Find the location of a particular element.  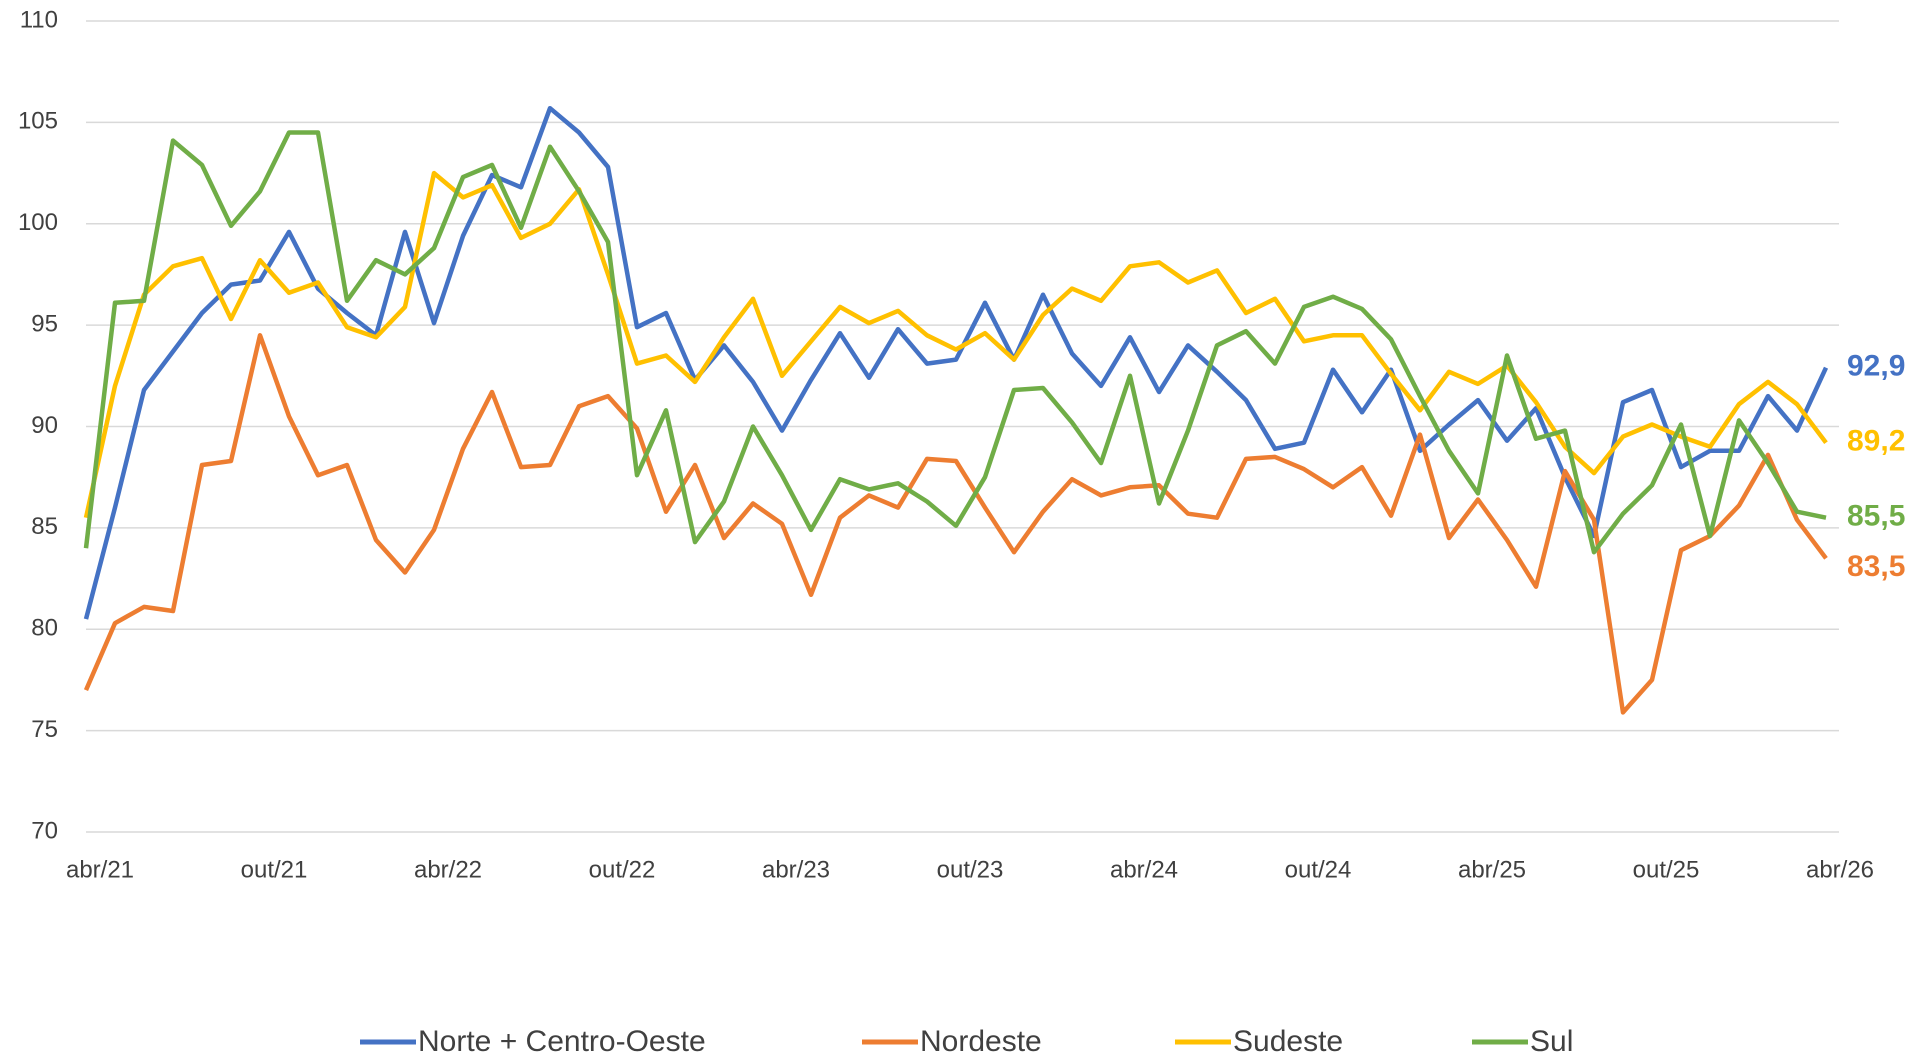

y-tick-label: 75 is located at coordinates (44, 729).